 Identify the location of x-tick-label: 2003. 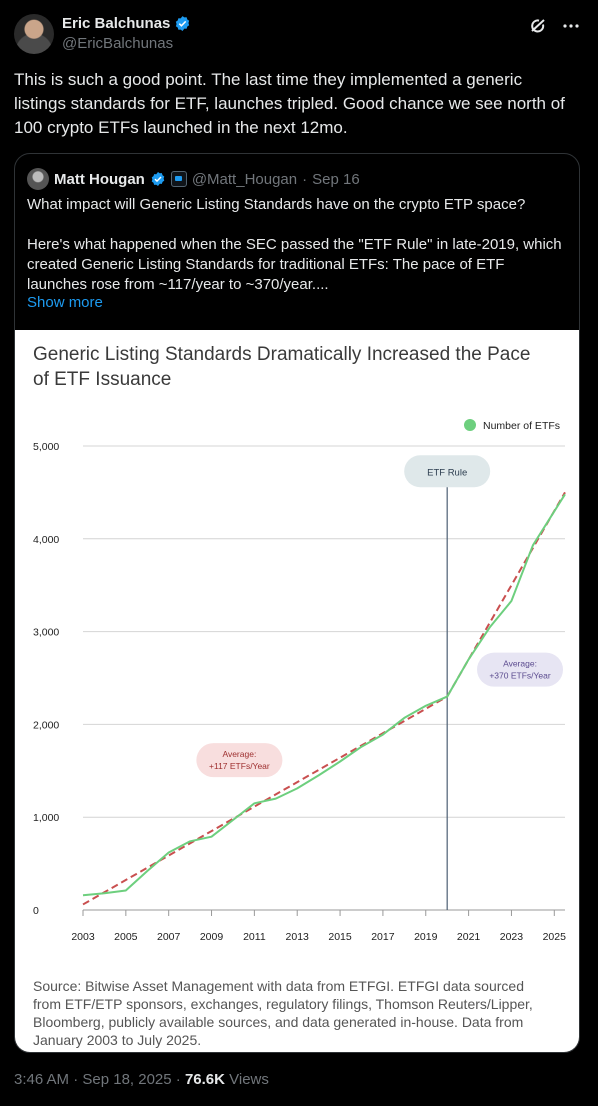
(83, 937).